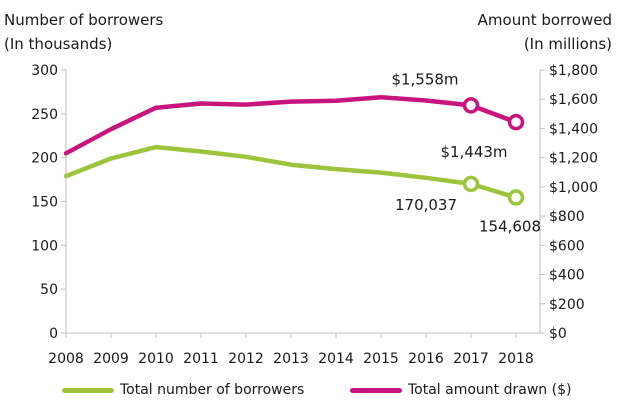 Image resolution: width=618 pixels, height=403 pixels. Describe the element at coordinates (426, 205) in the screenshot. I see `data-label: 170,037` at that location.